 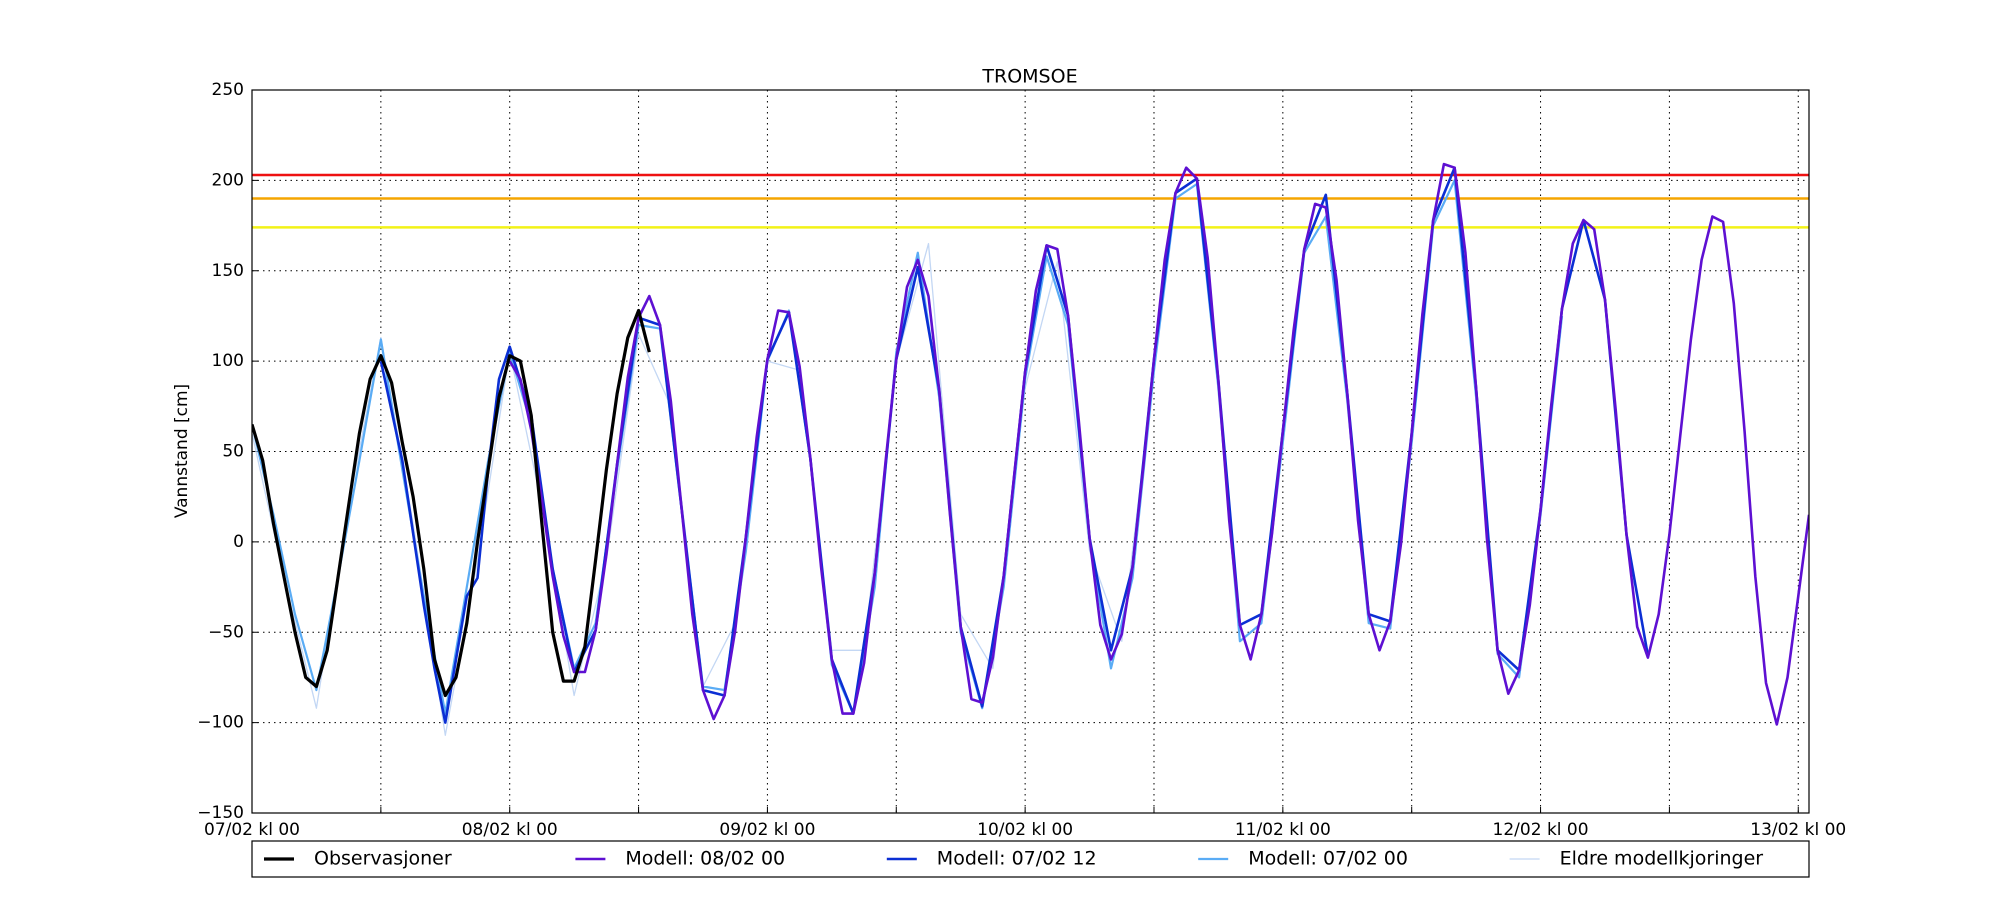 What do you see at coordinates (228, 90) in the screenshot?
I see `y-tick-label: 250` at bounding box center [228, 90].